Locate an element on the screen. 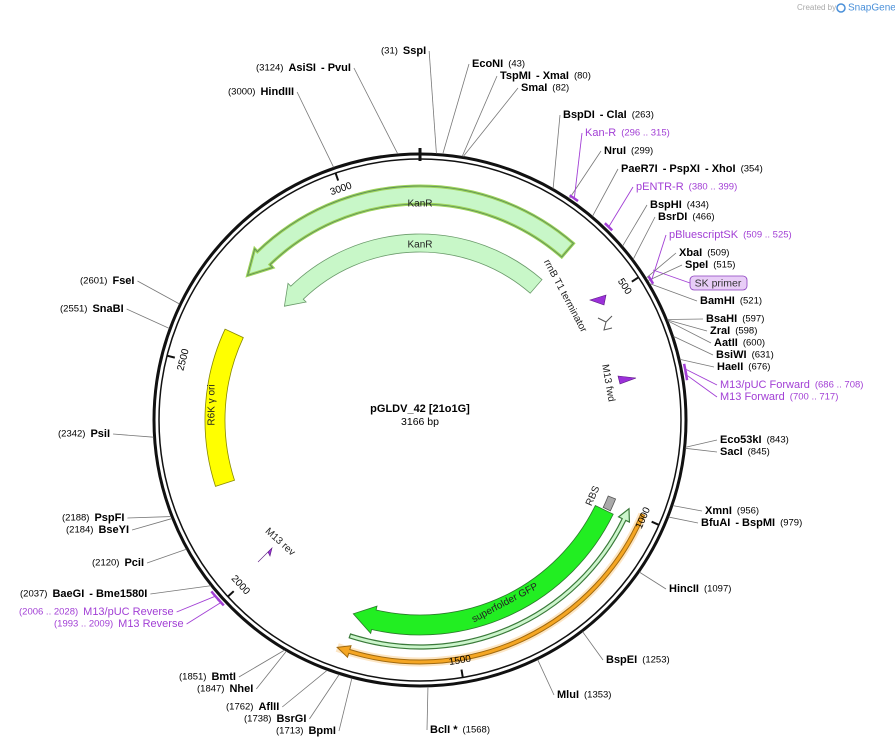 This screenshot has width=895, height=748. enzyme-name: - Bme1580I is located at coordinates (118, 594).